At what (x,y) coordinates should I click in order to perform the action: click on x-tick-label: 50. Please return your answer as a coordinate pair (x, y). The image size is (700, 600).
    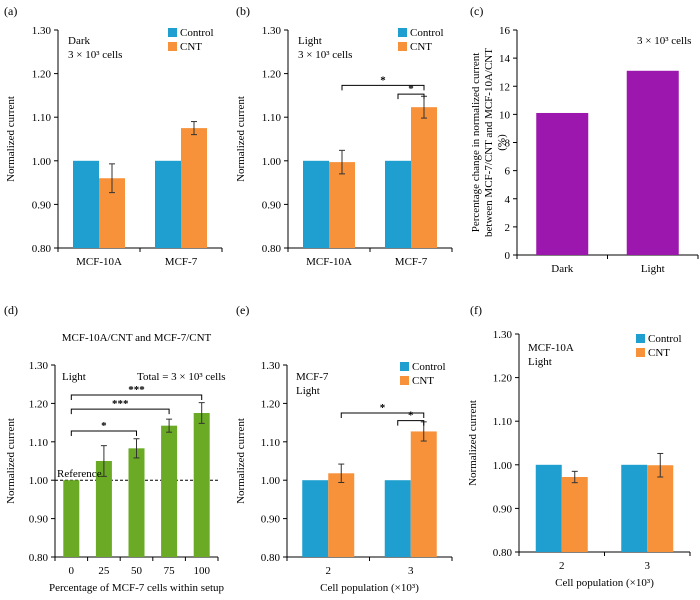
    Looking at the image, I should click on (137, 571).